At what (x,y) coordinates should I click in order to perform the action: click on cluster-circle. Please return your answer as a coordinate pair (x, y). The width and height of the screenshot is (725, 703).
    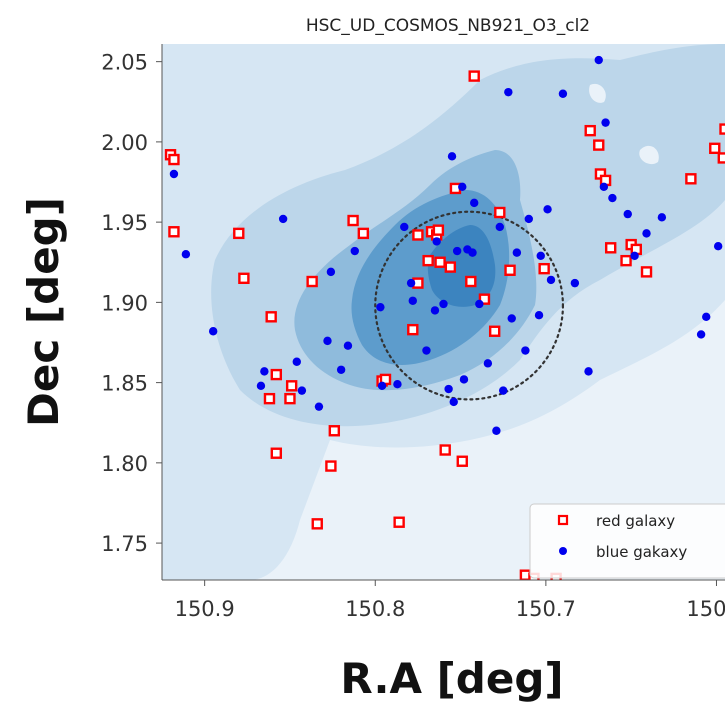
    Looking at the image, I should click on (469, 305).